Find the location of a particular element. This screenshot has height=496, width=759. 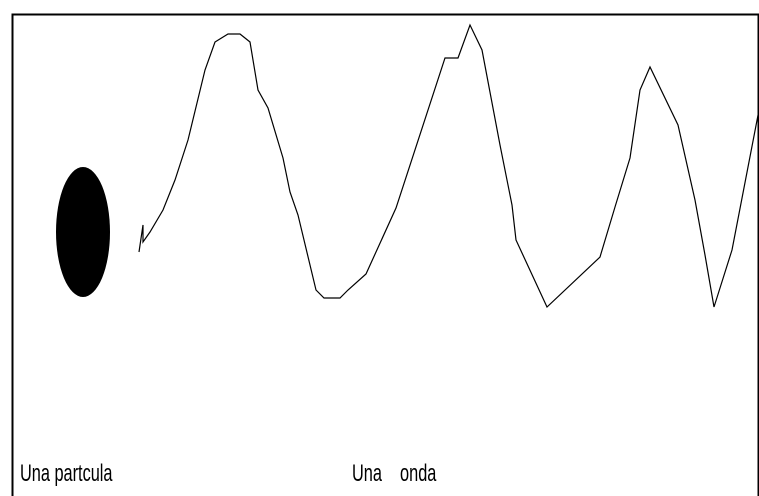

particle is located at coordinates (83, 232).